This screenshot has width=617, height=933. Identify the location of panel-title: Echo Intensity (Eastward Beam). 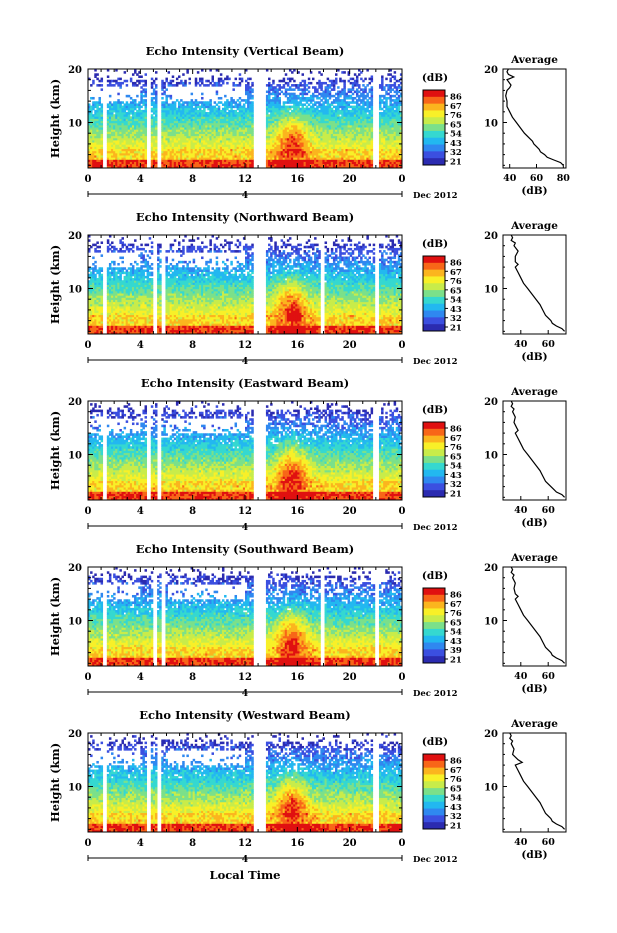
(245, 383).